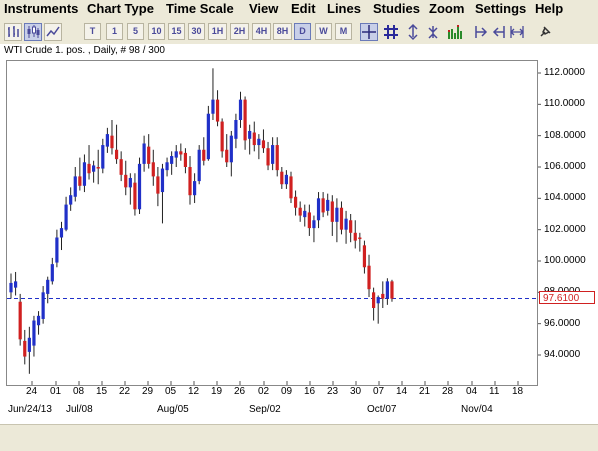 Image resolution: width=598 pixels, height=451 pixels. What do you see at coordinates (92, 31) in the screenshot?
I see `timeframe-button-t: T` at bounding box center [92, 31].